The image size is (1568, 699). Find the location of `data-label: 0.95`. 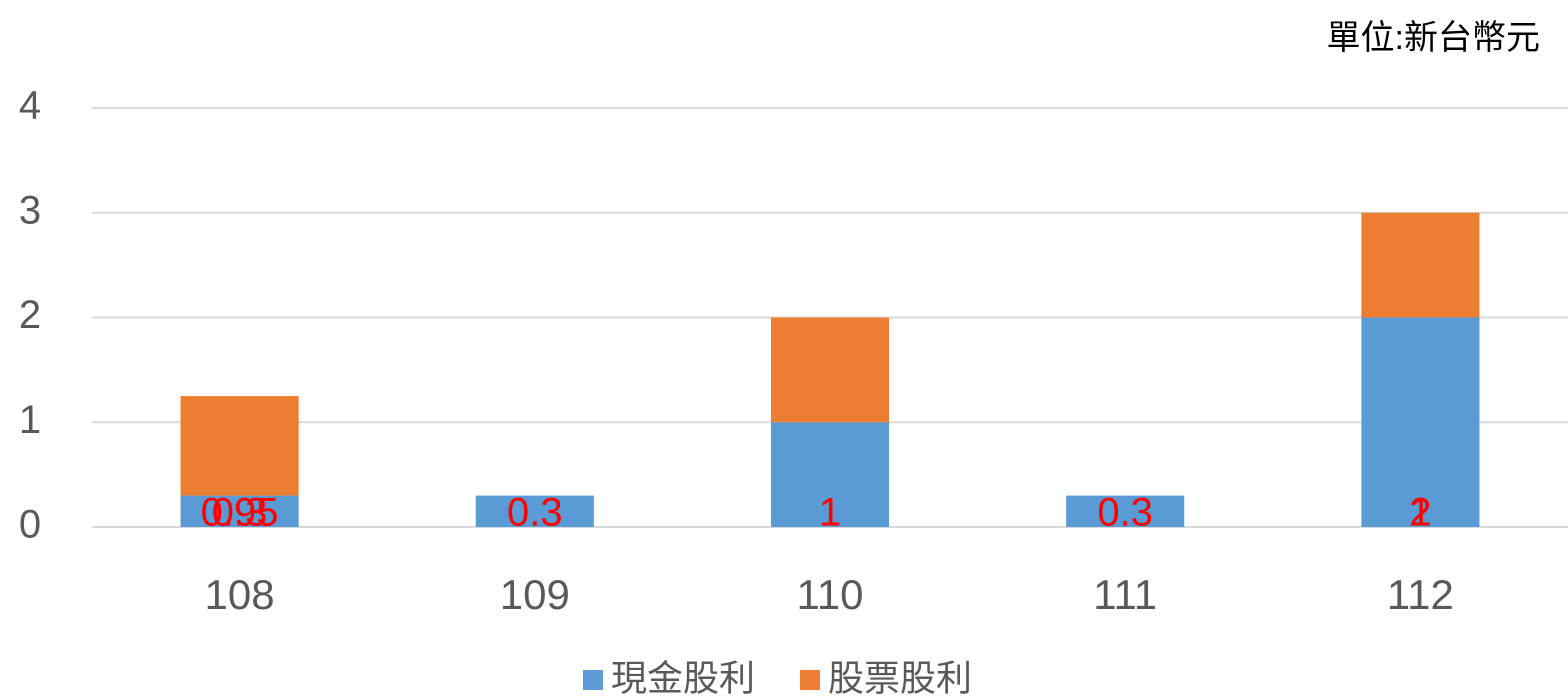

data-label: 0.95 is located at coordinates (240, 513).